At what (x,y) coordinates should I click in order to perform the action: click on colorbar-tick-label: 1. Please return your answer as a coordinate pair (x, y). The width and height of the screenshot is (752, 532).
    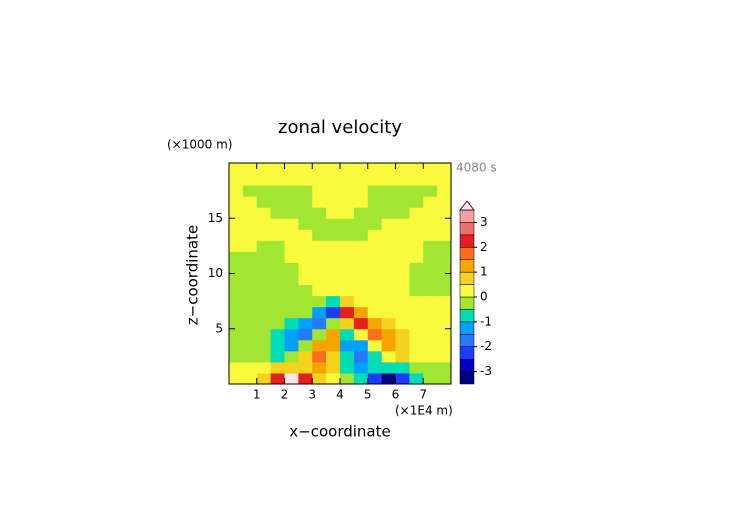
    Looking at the image, I should click on (484, 272).